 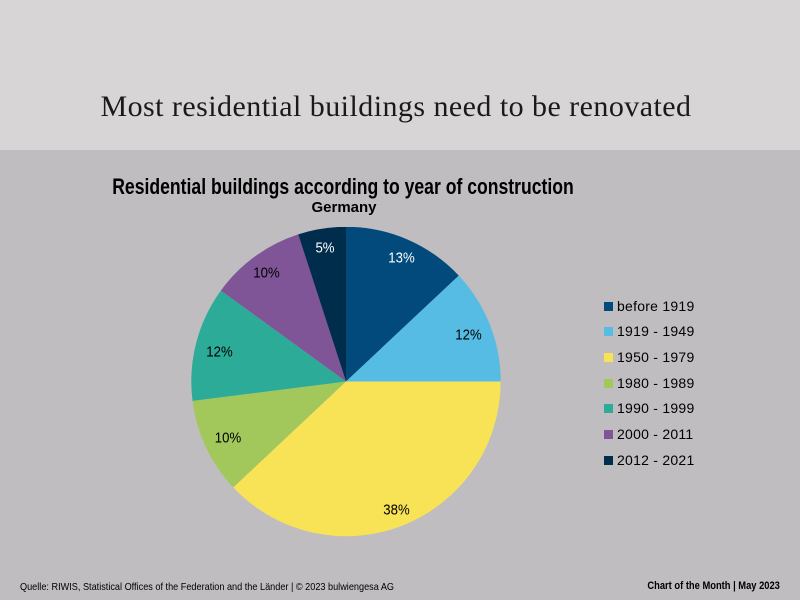 I want to click on svg-text: 38%, so click(x=396, y=509).